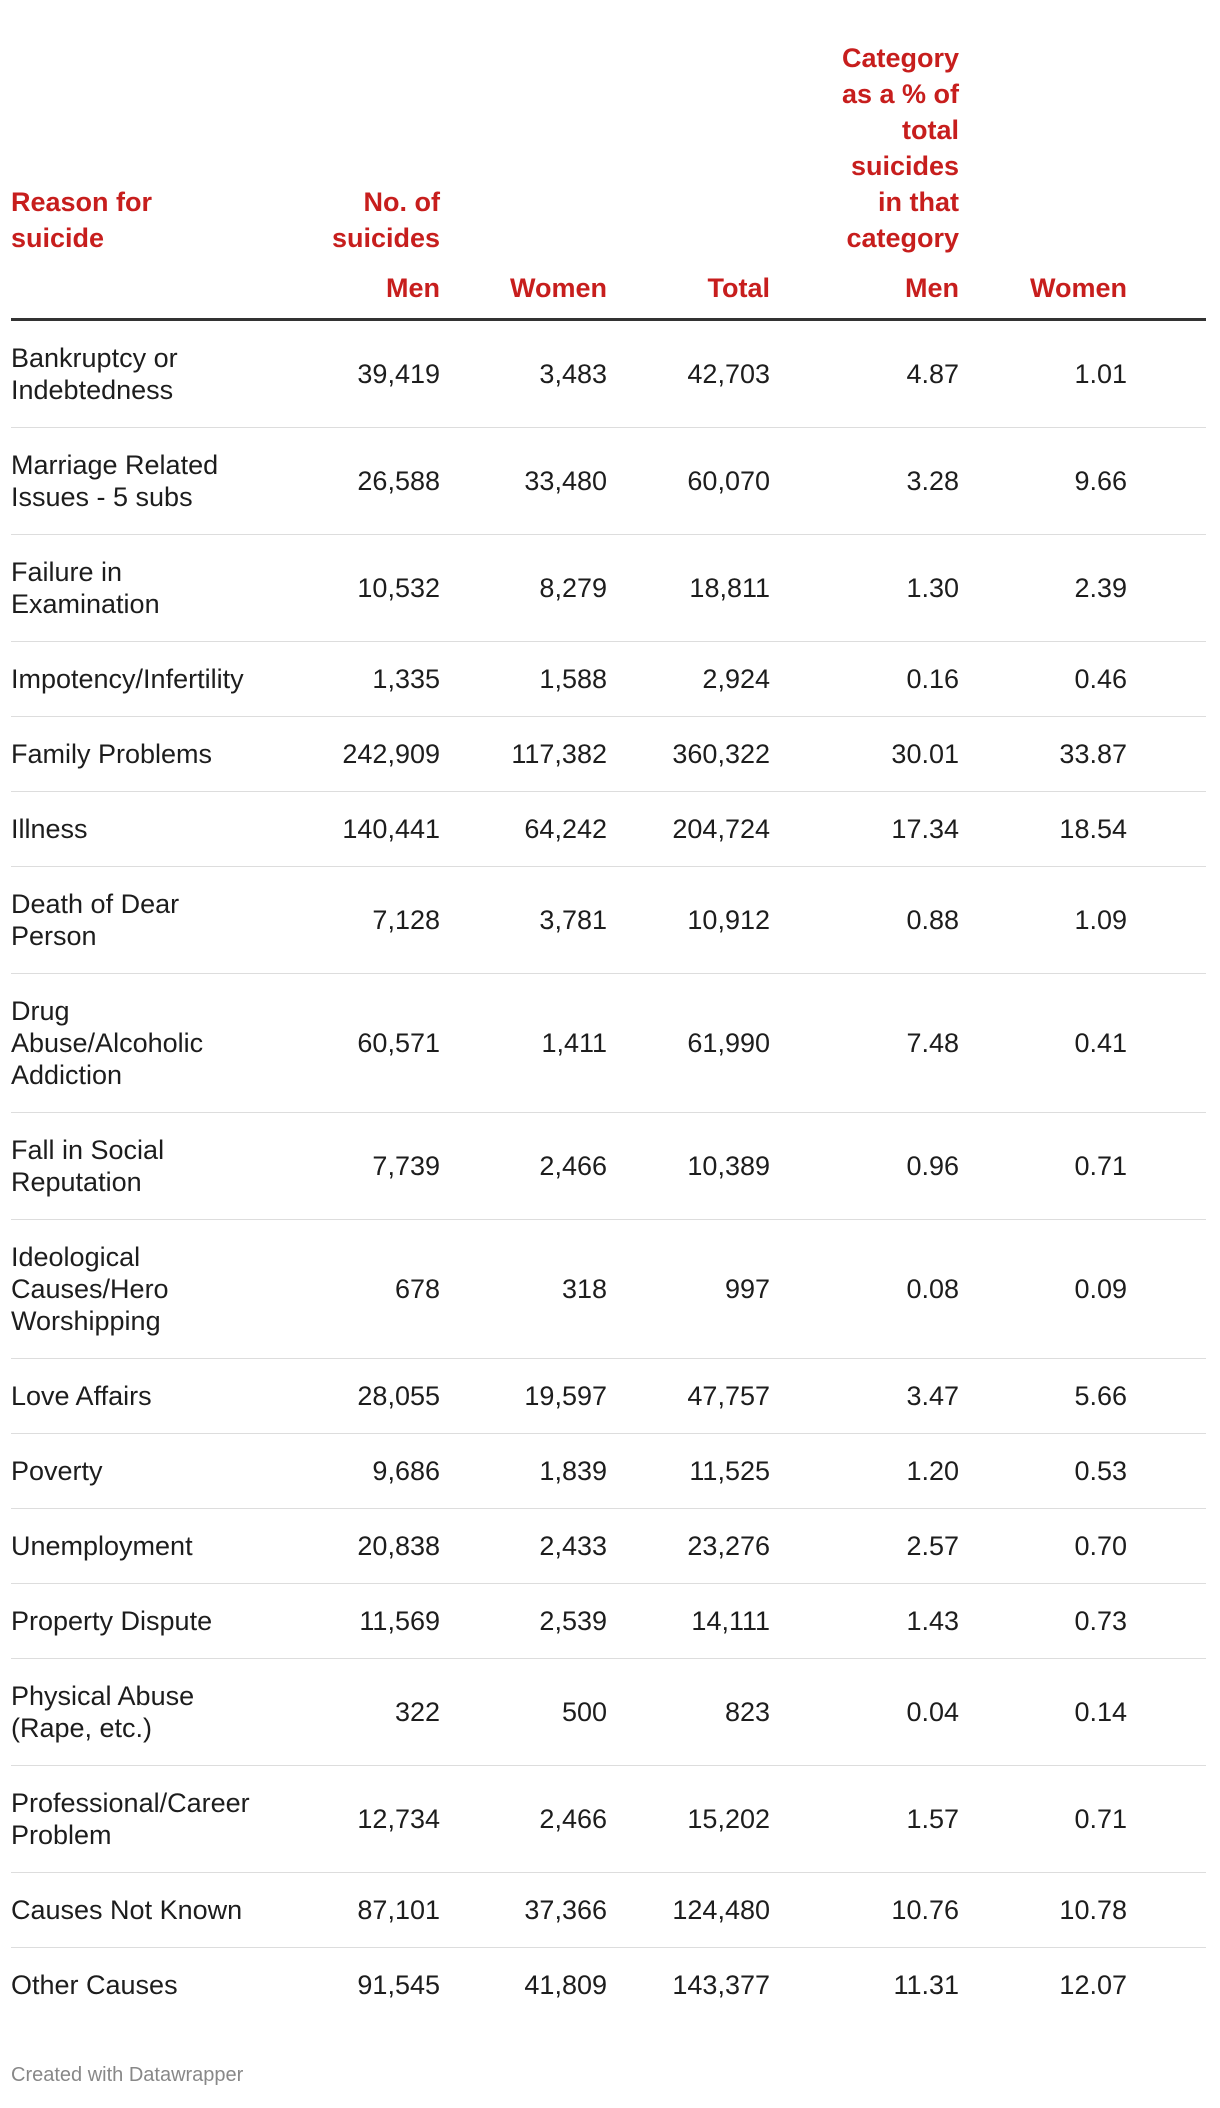 The image size is (1220, 2108). What do you see at coordinates (141, 1043) in the screenshot?
I see `row-label: Drug Abuse/Alcoholic Addiction` at bounding box center [141, 1043].